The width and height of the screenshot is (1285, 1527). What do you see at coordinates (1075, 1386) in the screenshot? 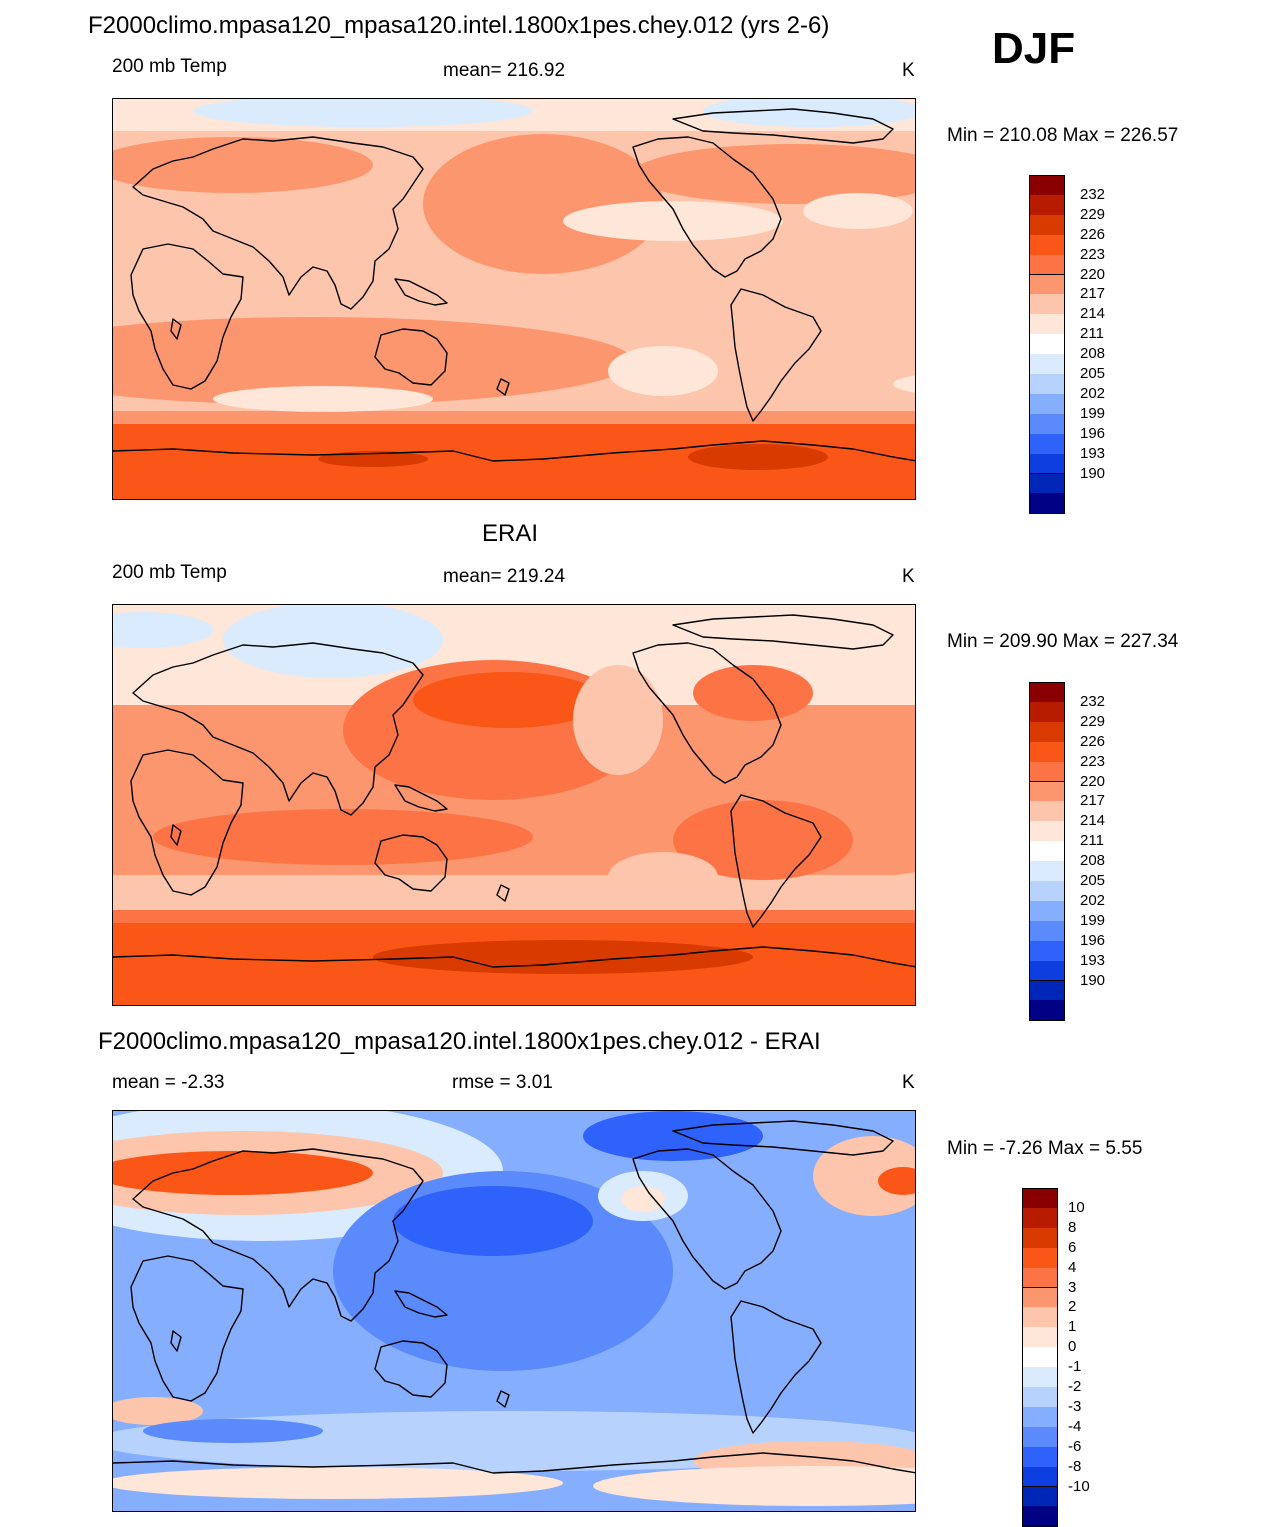
I see `colorbar-label: -2` at bounding box center [1075, 1386].